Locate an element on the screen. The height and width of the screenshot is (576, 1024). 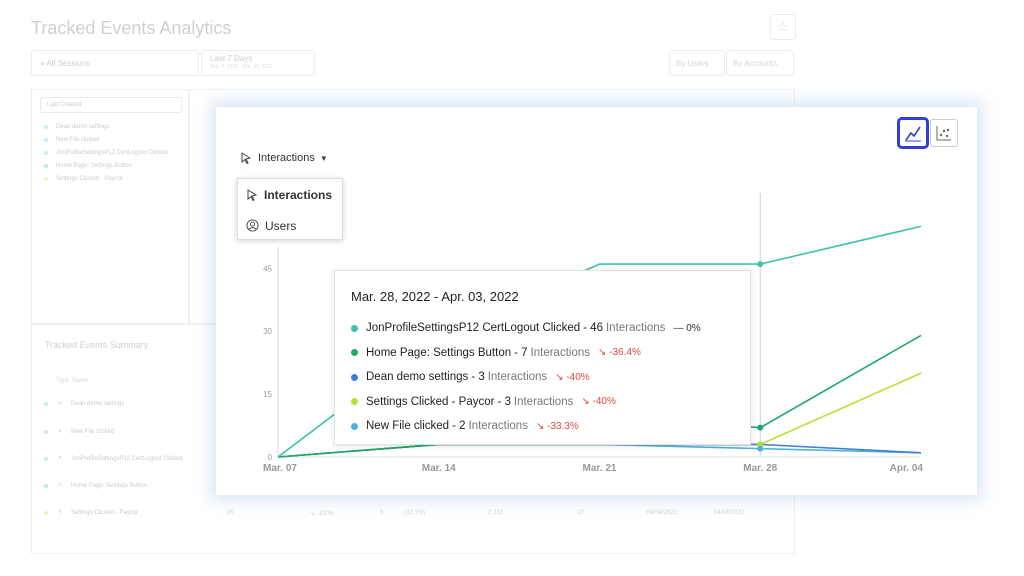
line-chart-icon is located at coordinates (913, 134).